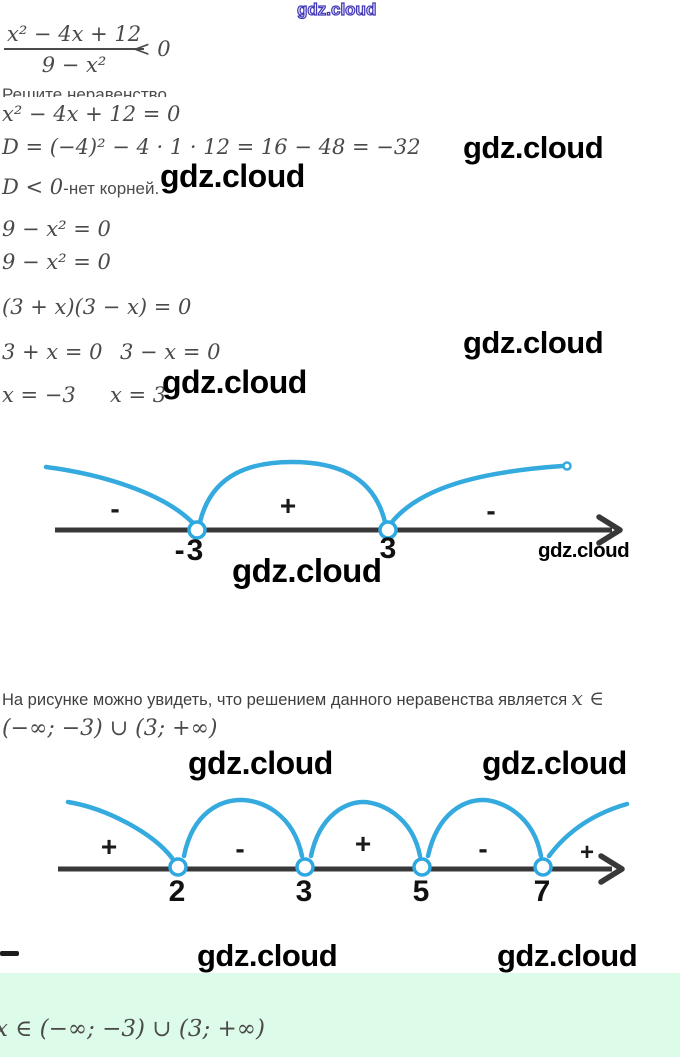  What do you see at coordinates (111, 188) in the screenshot?
I see `equation-note: -нет корней.` at bounding box center [111, 188].